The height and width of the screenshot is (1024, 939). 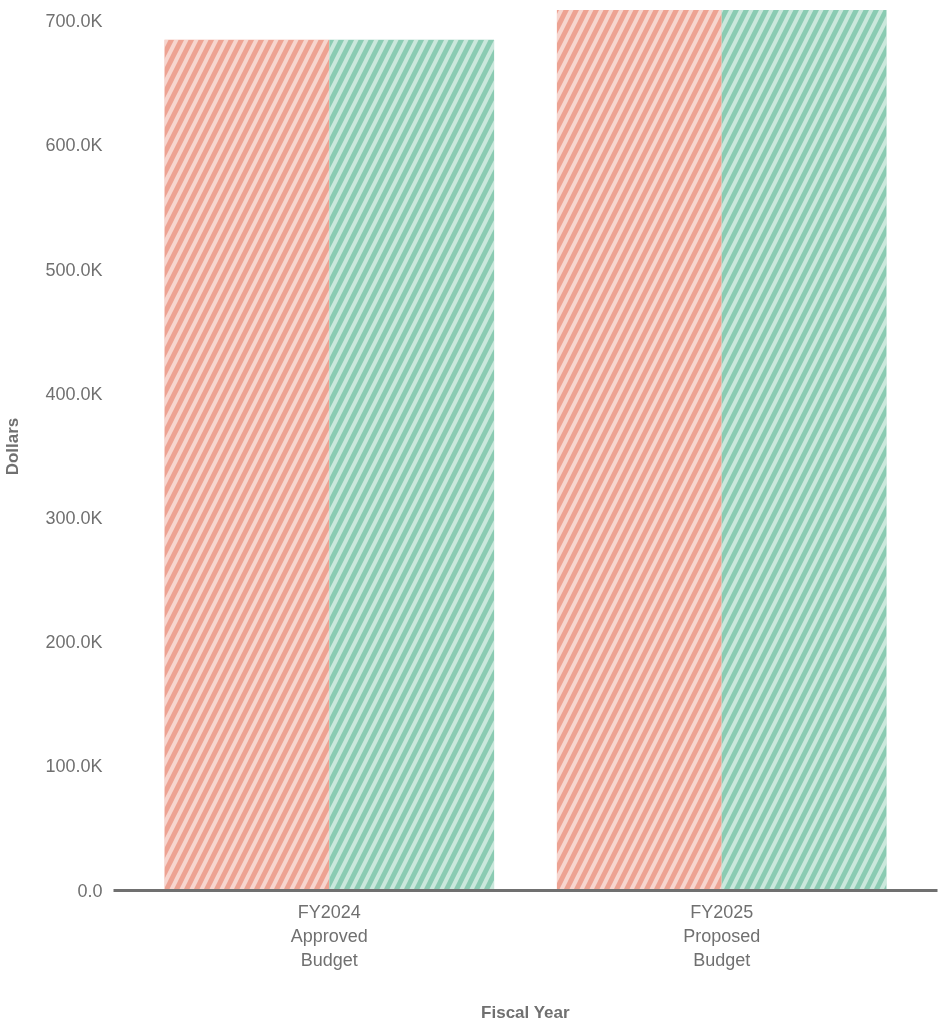 What do you see at coordinates (722, 935) in the screenshot?
I see `x-tick-label: FY2025 Proposed Budget` at bounding box center [722, 935].